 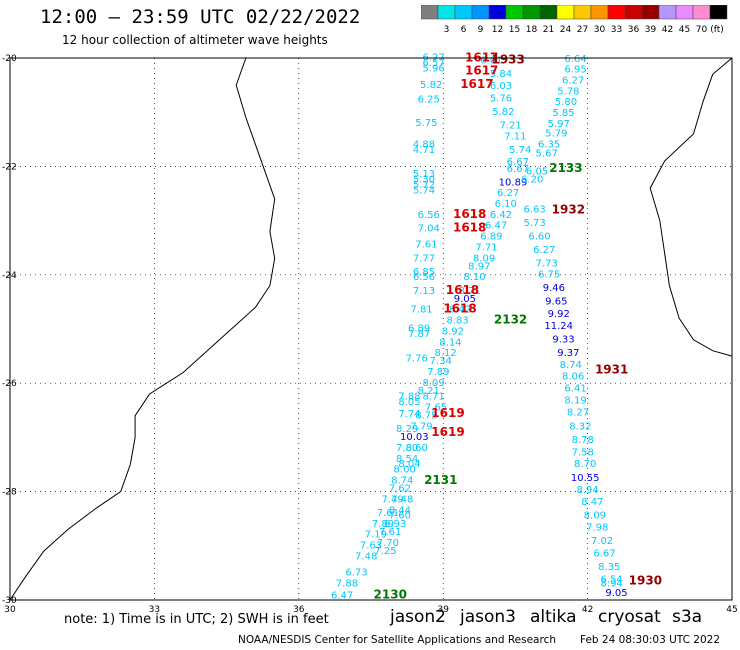 What do you see at coordinates (424, 144) in the screenshot?
I see `wave-height-value: 4.88` at bounding box center [424, 144].